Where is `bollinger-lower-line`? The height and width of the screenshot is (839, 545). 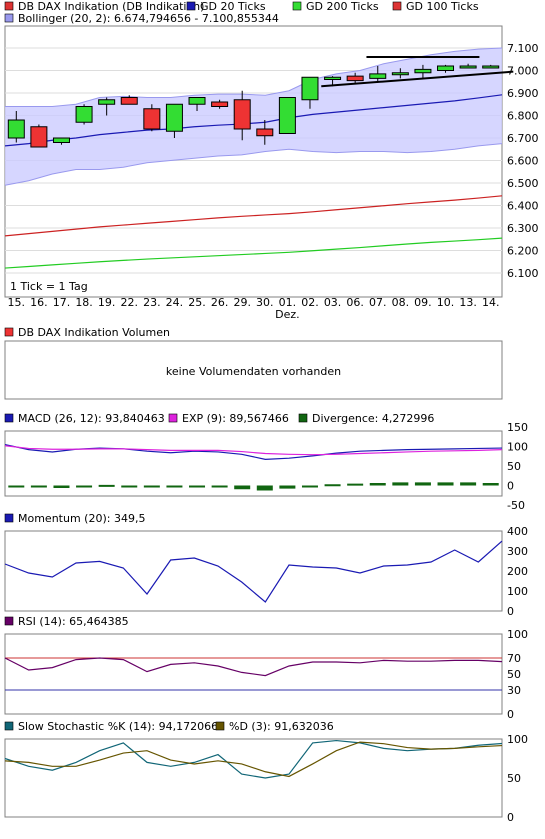 bollinger-lower-line is located at coordinates (253, 164).